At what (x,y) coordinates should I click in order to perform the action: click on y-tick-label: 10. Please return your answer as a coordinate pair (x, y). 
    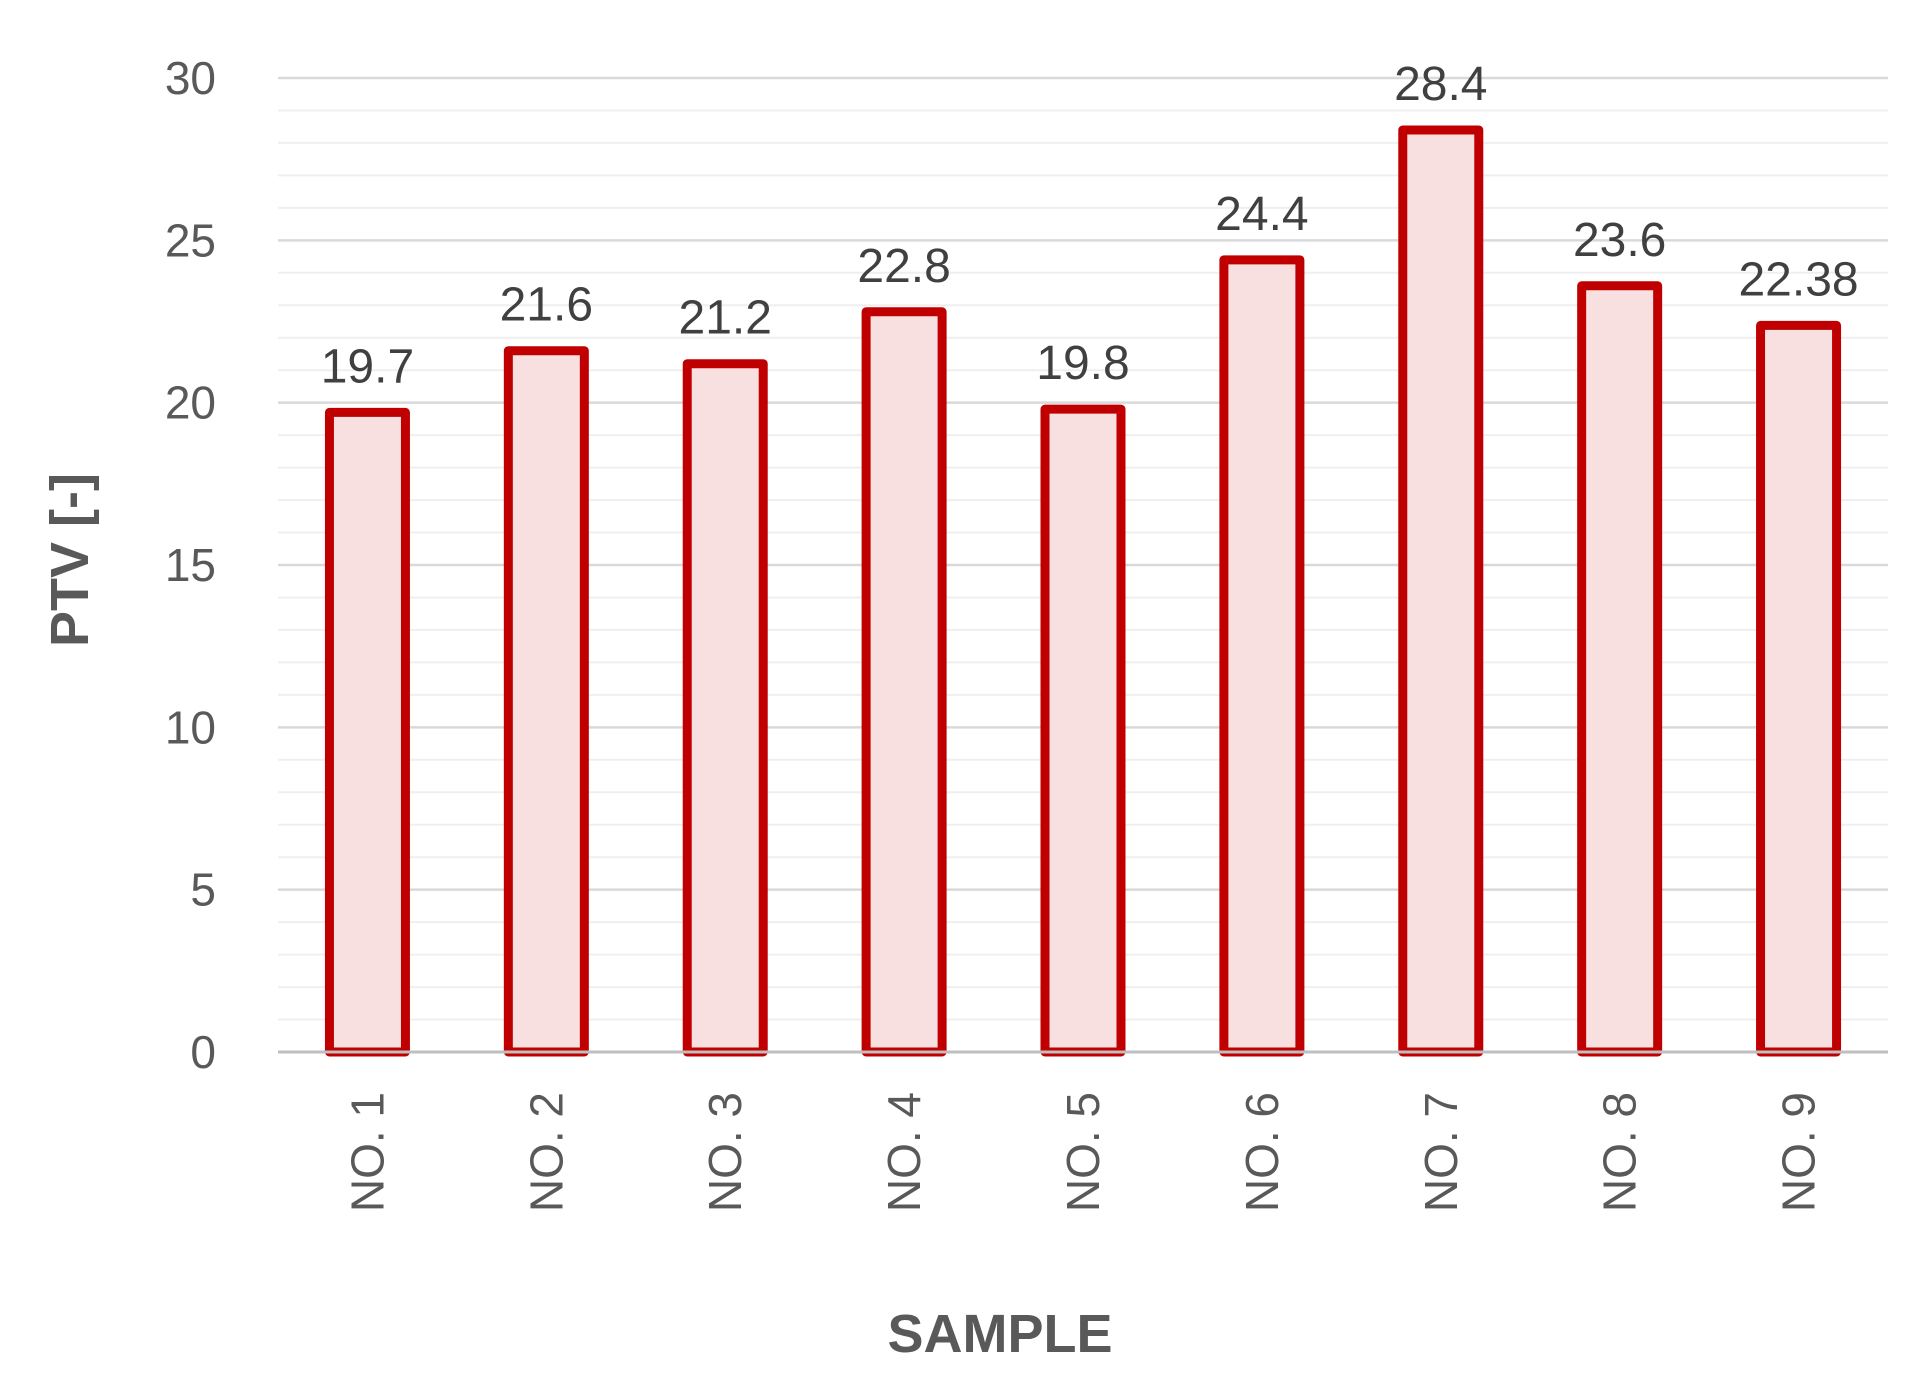
    Looking at the image, I should click on (190, 727).